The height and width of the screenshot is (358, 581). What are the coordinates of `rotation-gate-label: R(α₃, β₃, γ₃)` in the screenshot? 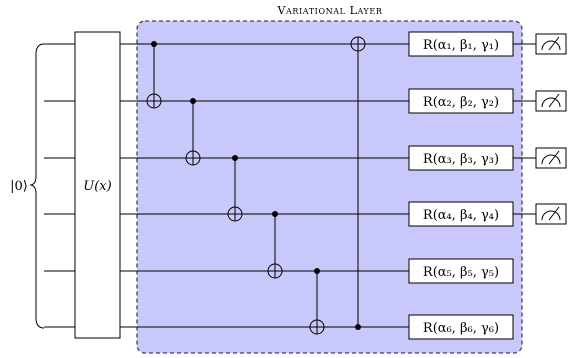 It's located at (461, 159).